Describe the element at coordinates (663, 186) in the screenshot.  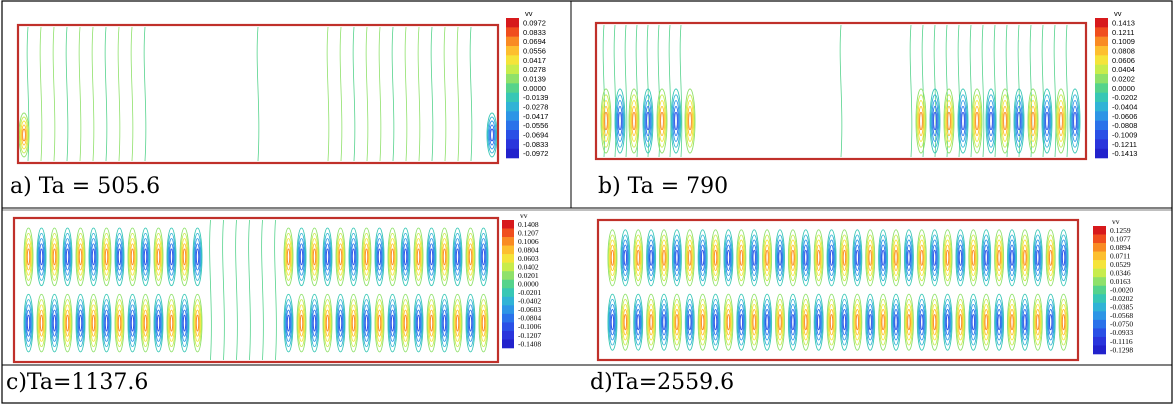
I see `caption-b: b) Ta = 790` at that location.